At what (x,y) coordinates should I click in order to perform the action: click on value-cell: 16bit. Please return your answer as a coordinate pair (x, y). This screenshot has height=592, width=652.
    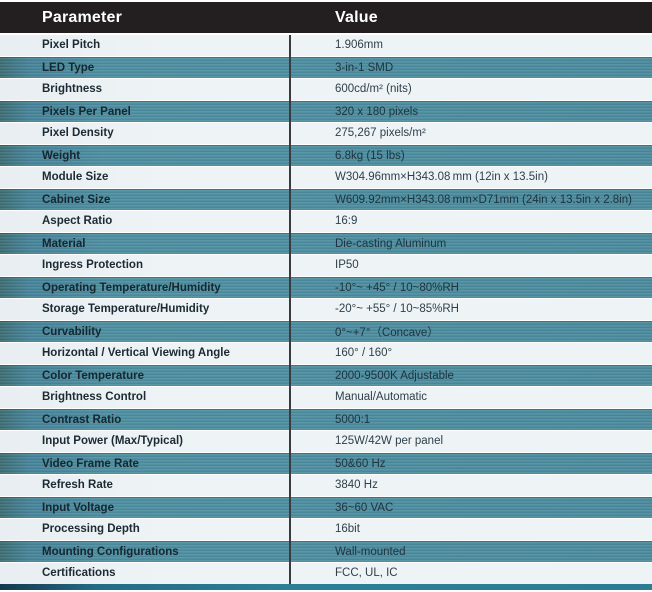
    Looking at the image, I should click on (347, 529).